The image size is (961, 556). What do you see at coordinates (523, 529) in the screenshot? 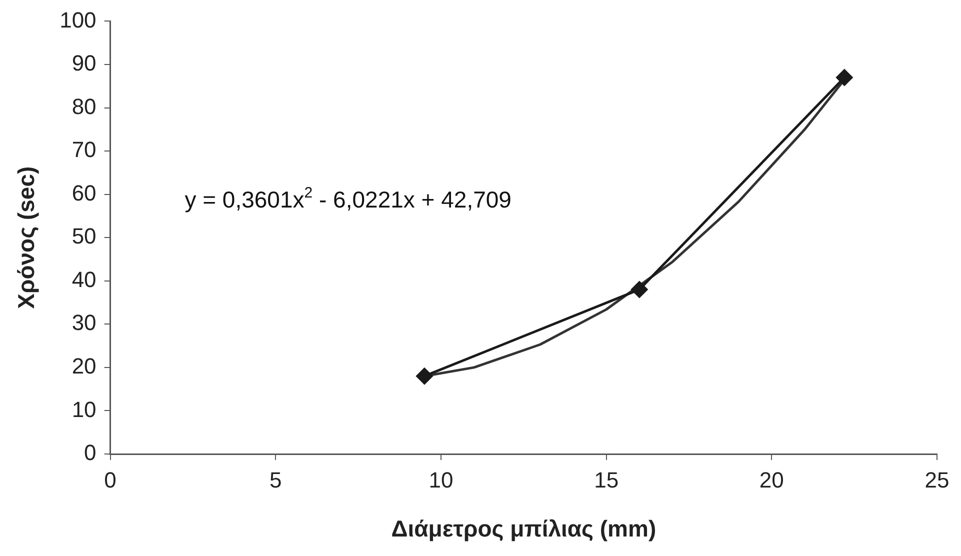
I see `x-axis-title: Διάμετρος μπίλιας (mm)` at bounding box center [523, 529].